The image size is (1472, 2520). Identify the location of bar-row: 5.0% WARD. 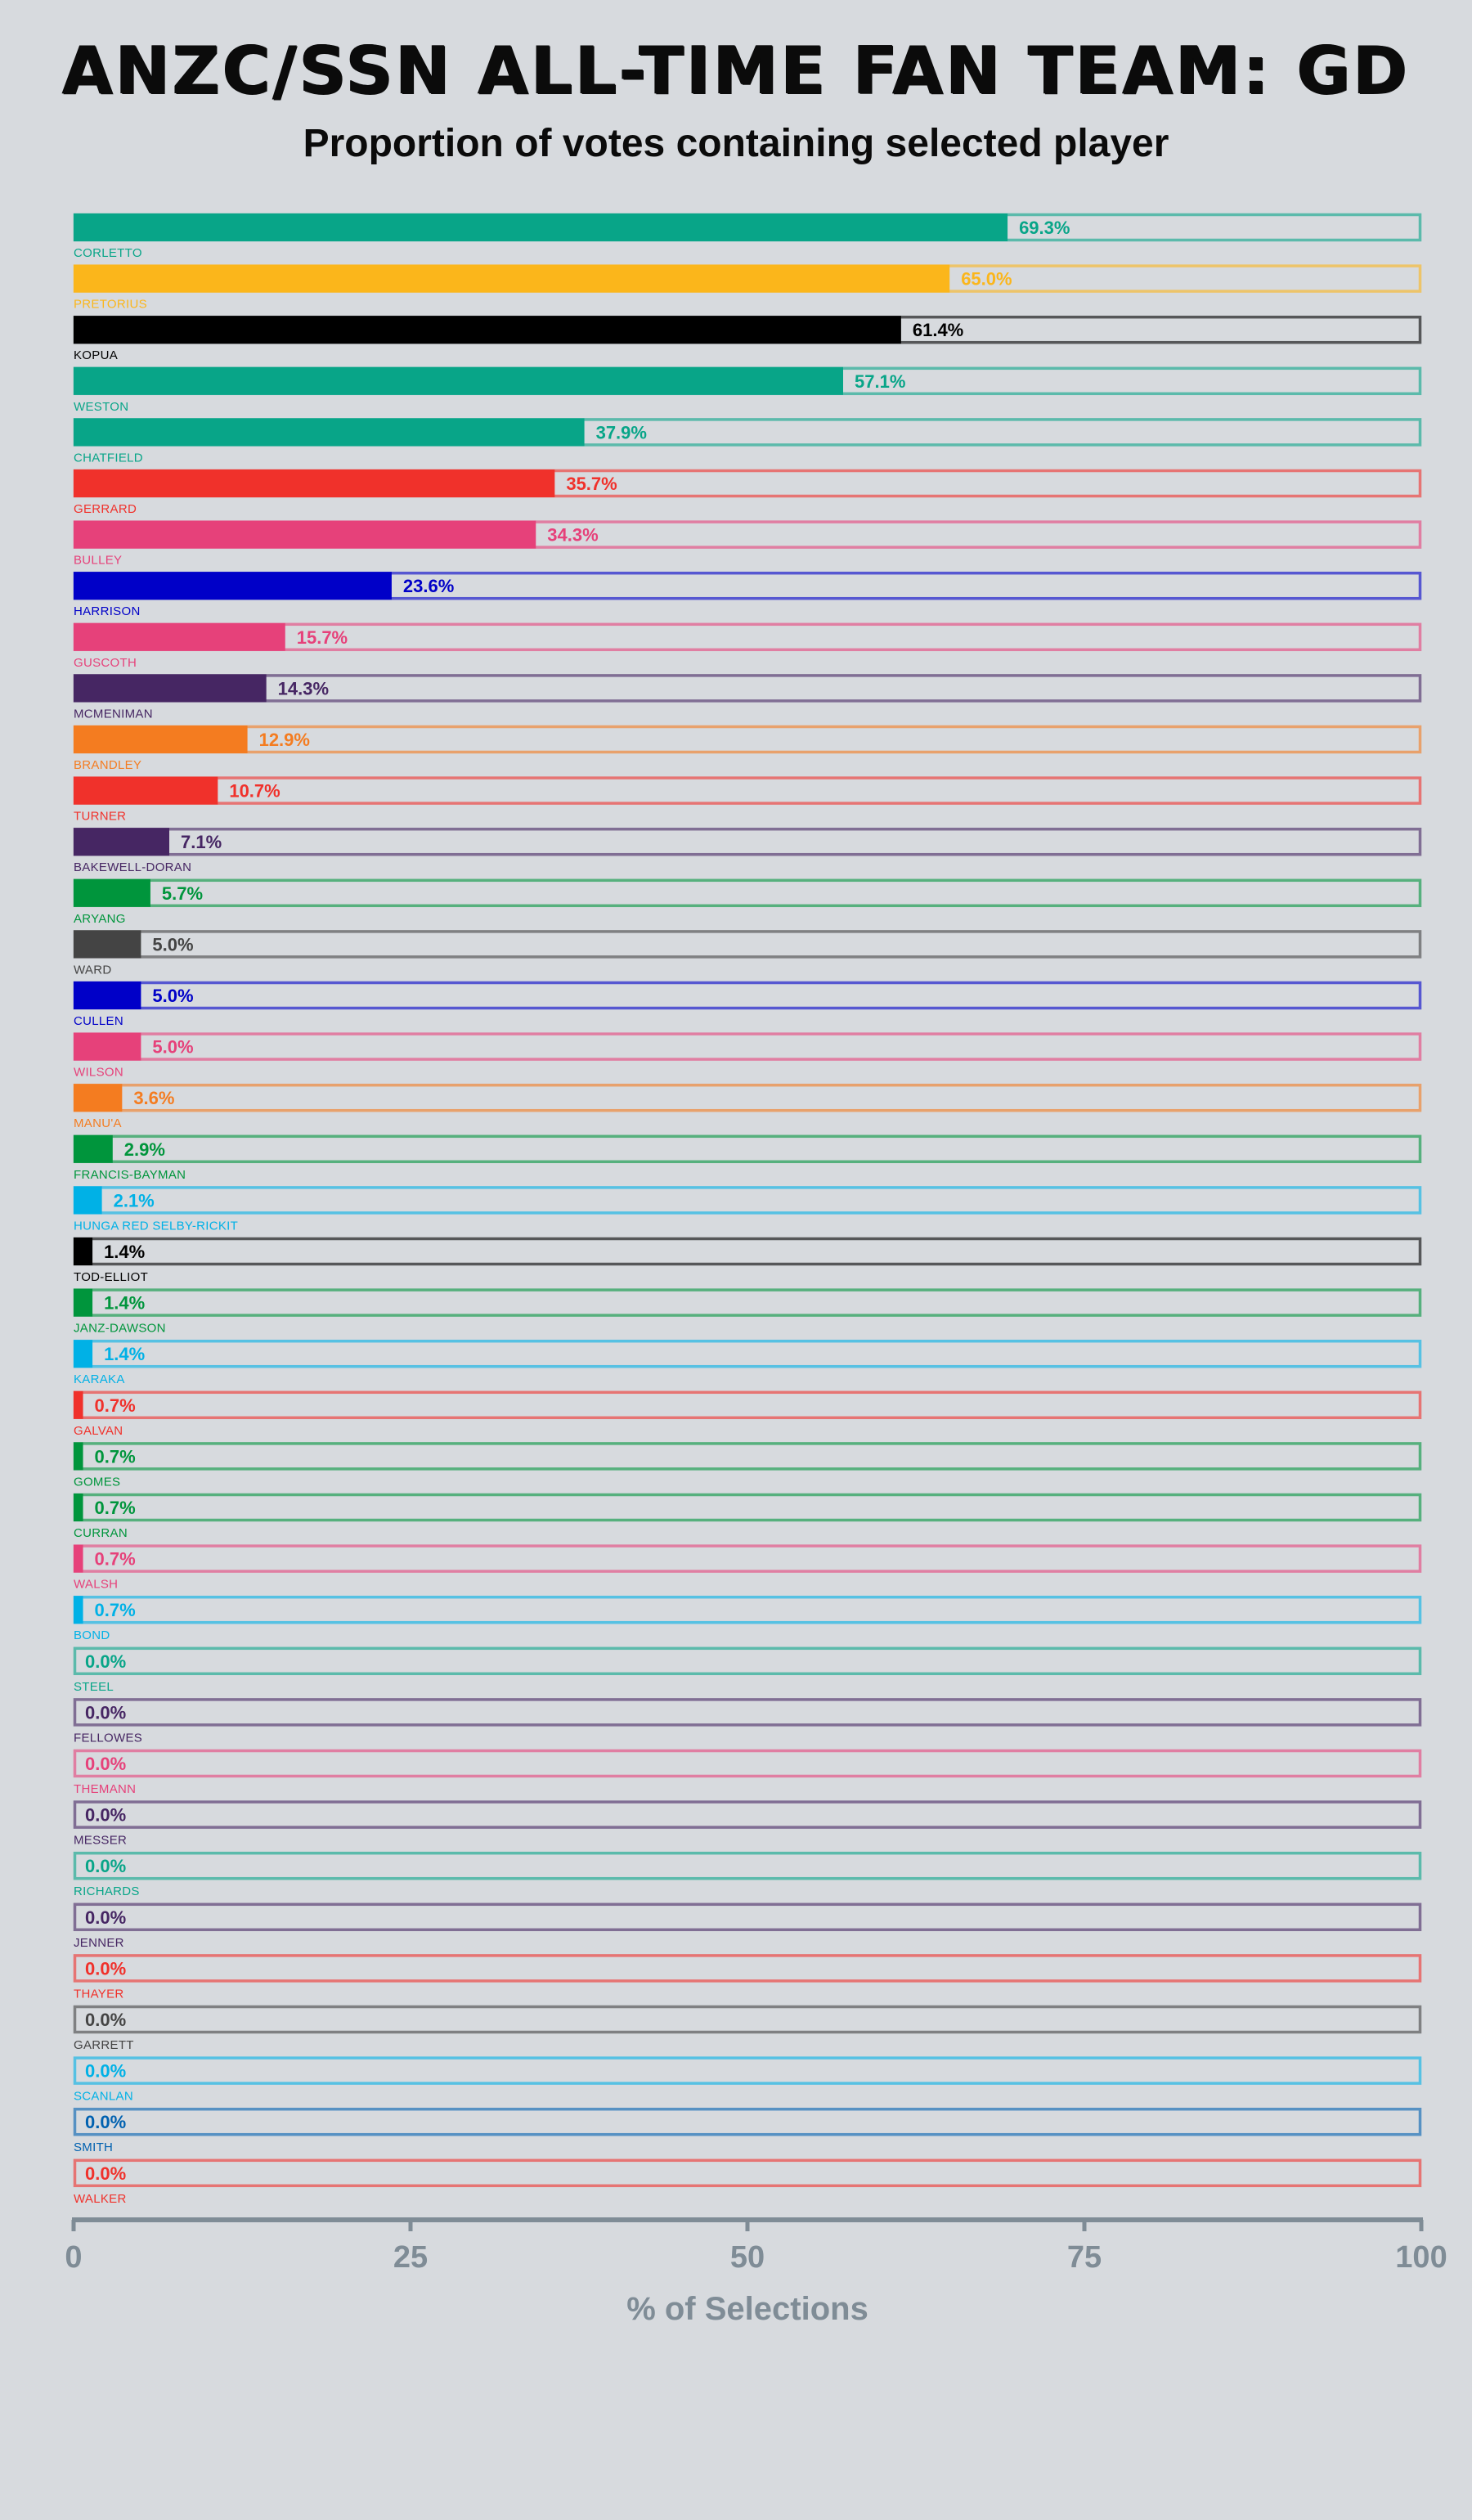
(747, 954).